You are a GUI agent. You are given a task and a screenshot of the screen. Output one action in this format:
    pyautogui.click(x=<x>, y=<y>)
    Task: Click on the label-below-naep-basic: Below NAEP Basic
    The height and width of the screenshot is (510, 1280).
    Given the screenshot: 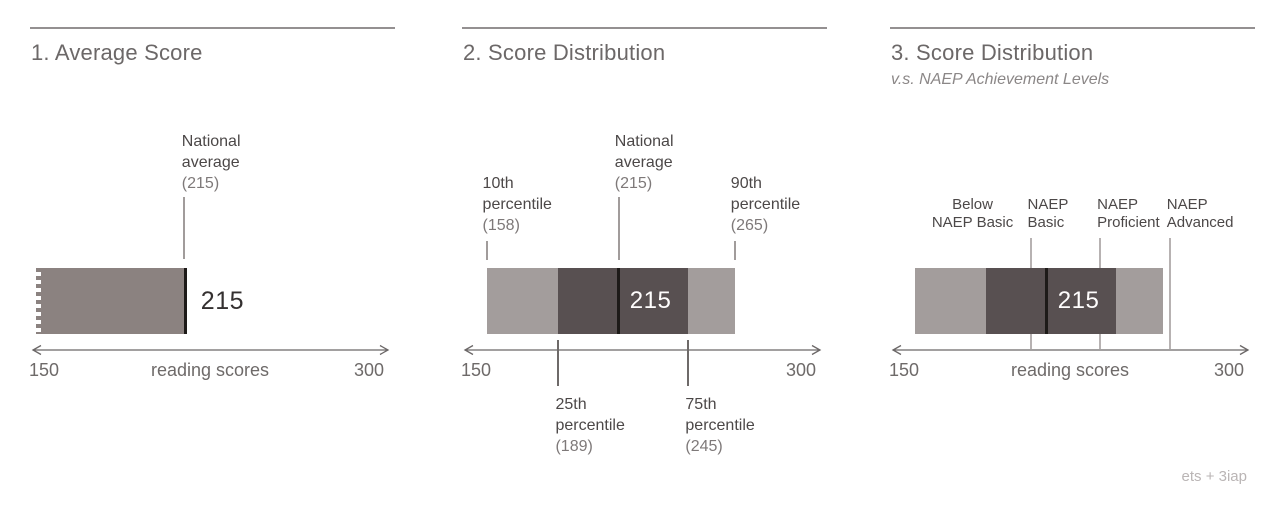 What is the action you would take?
    pyautogui.click(x=972, y=214)
    